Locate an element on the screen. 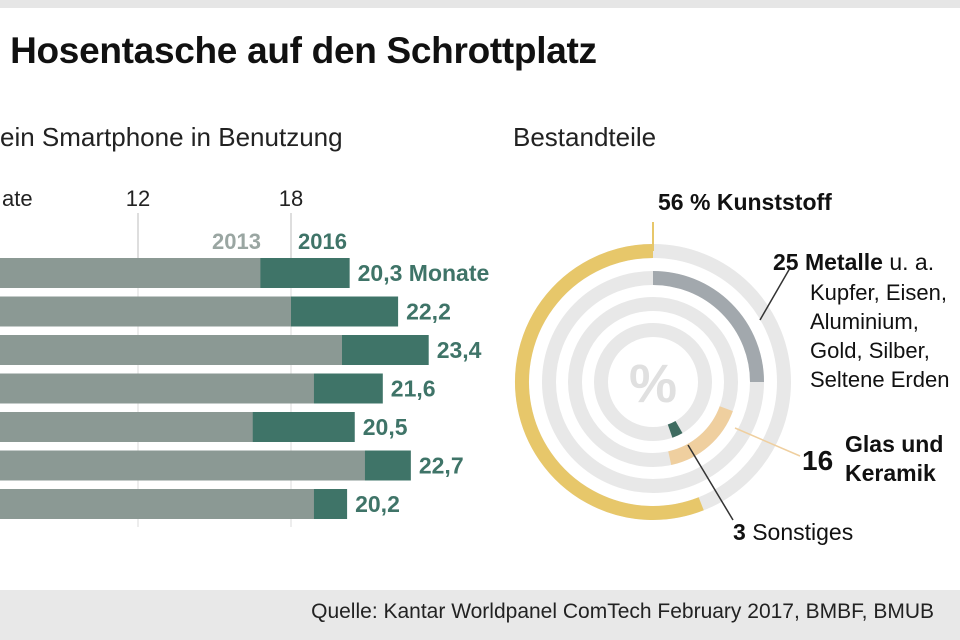  bar-chart-subtitle: ein Smartphone in Benutzung is located at coordinates (171, 137).